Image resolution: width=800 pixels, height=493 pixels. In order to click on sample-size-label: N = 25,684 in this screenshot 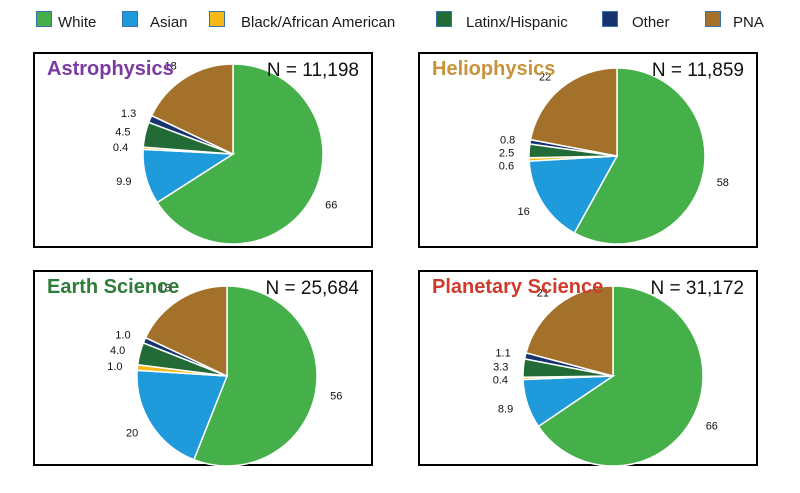, I will do `click(312, 288)`.